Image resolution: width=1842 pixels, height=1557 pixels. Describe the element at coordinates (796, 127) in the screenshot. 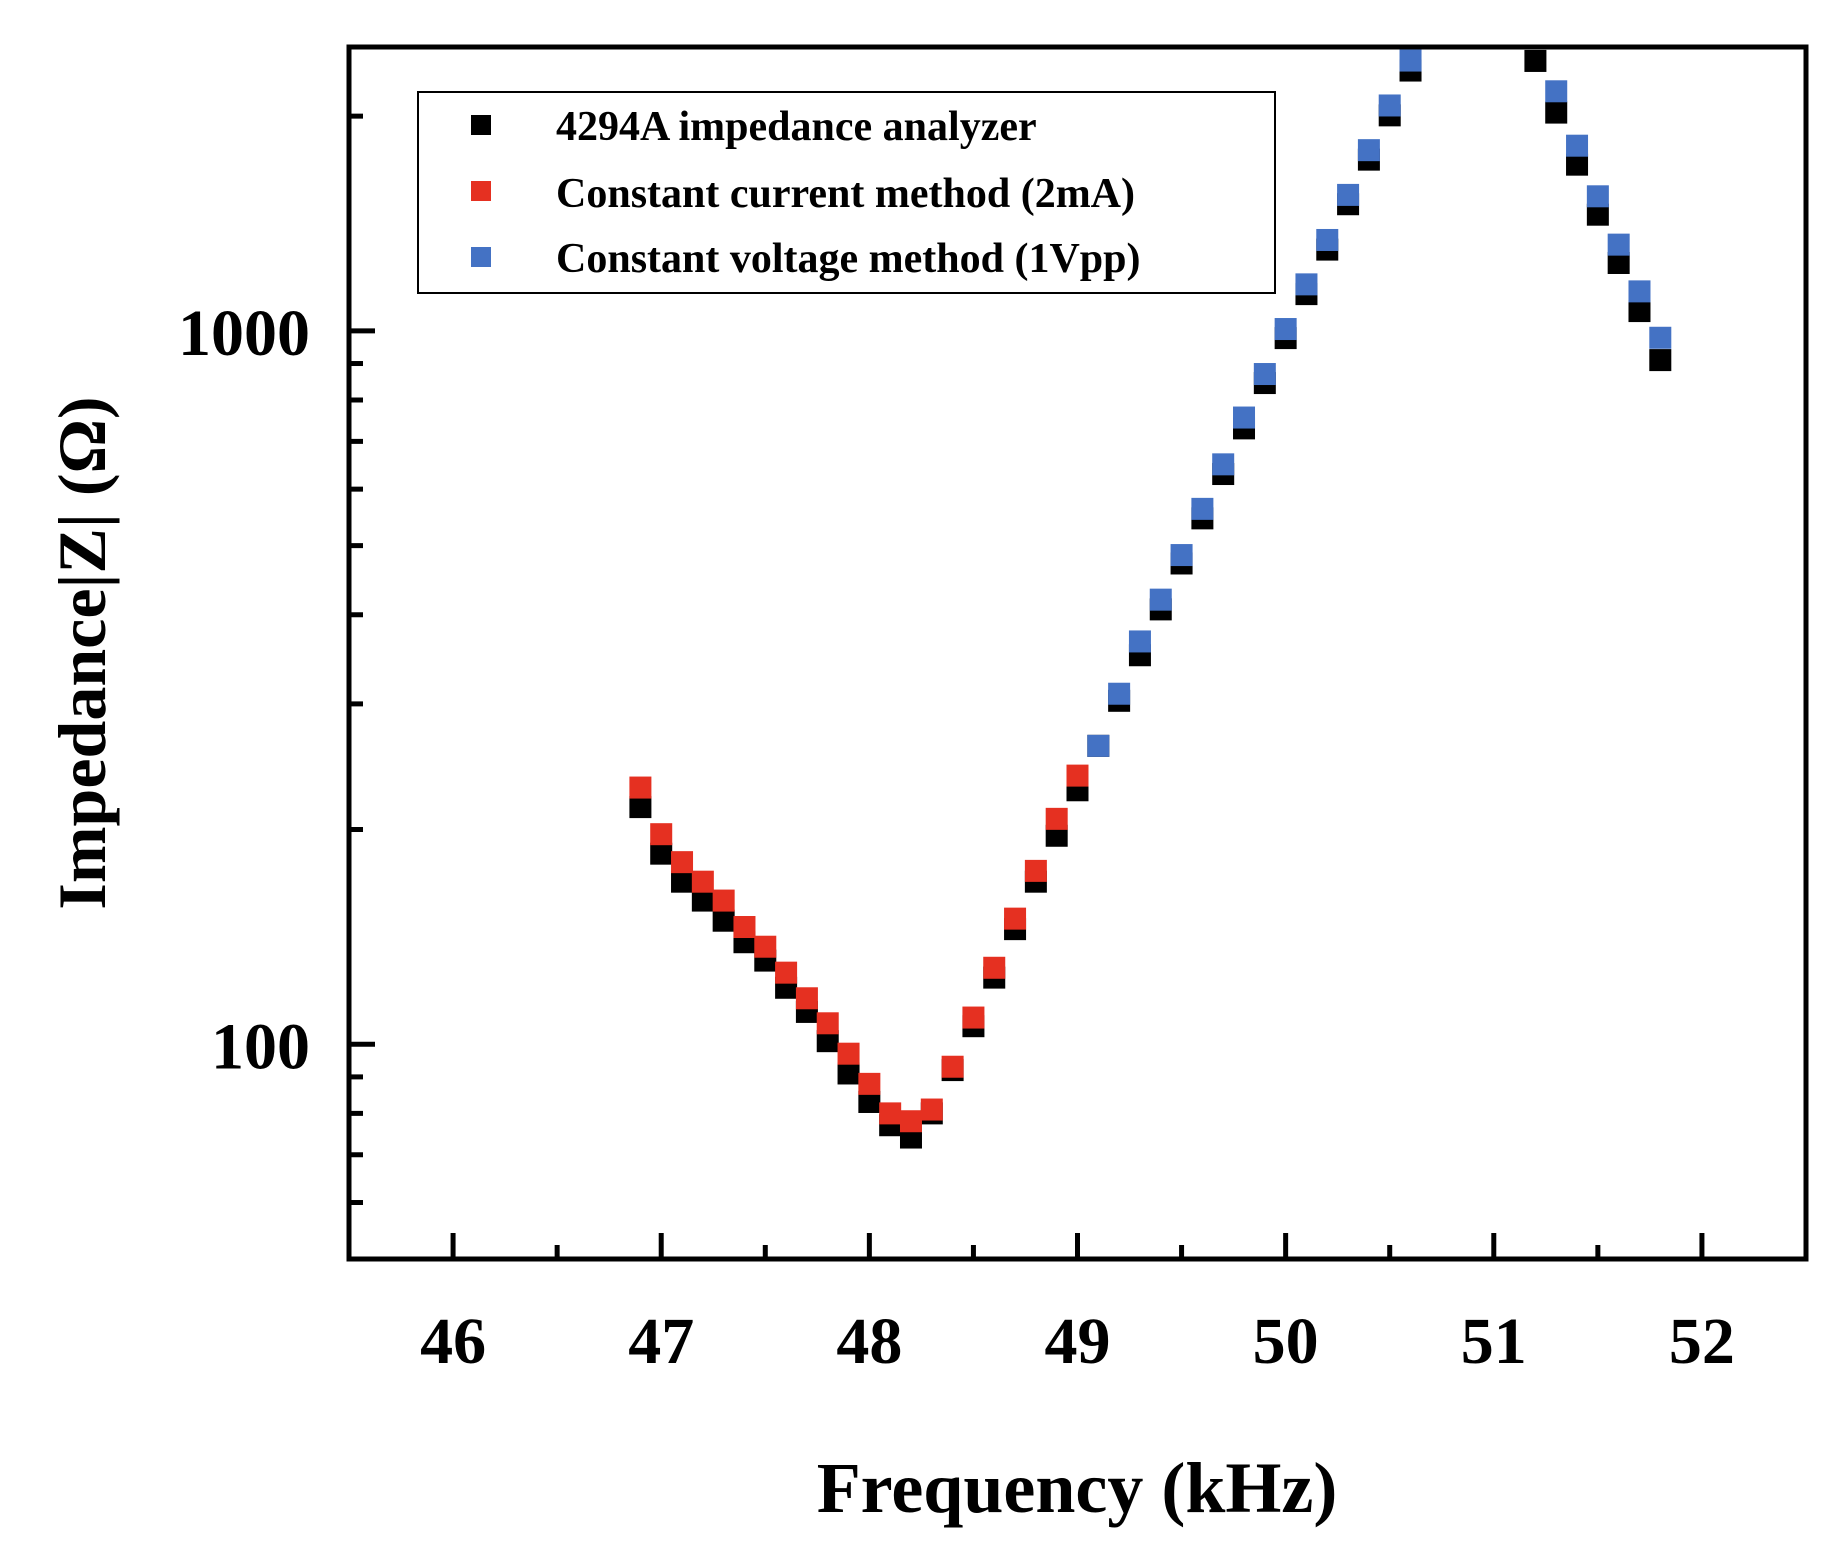

I see `legend-label-analyzer: 4294A impedance analyzer` at that location.